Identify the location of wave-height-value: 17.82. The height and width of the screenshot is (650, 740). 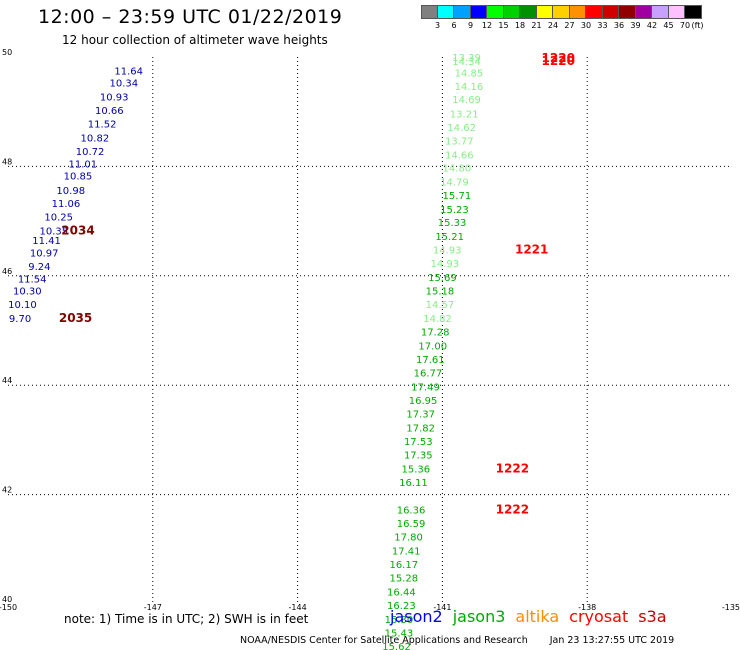
(420, 428).